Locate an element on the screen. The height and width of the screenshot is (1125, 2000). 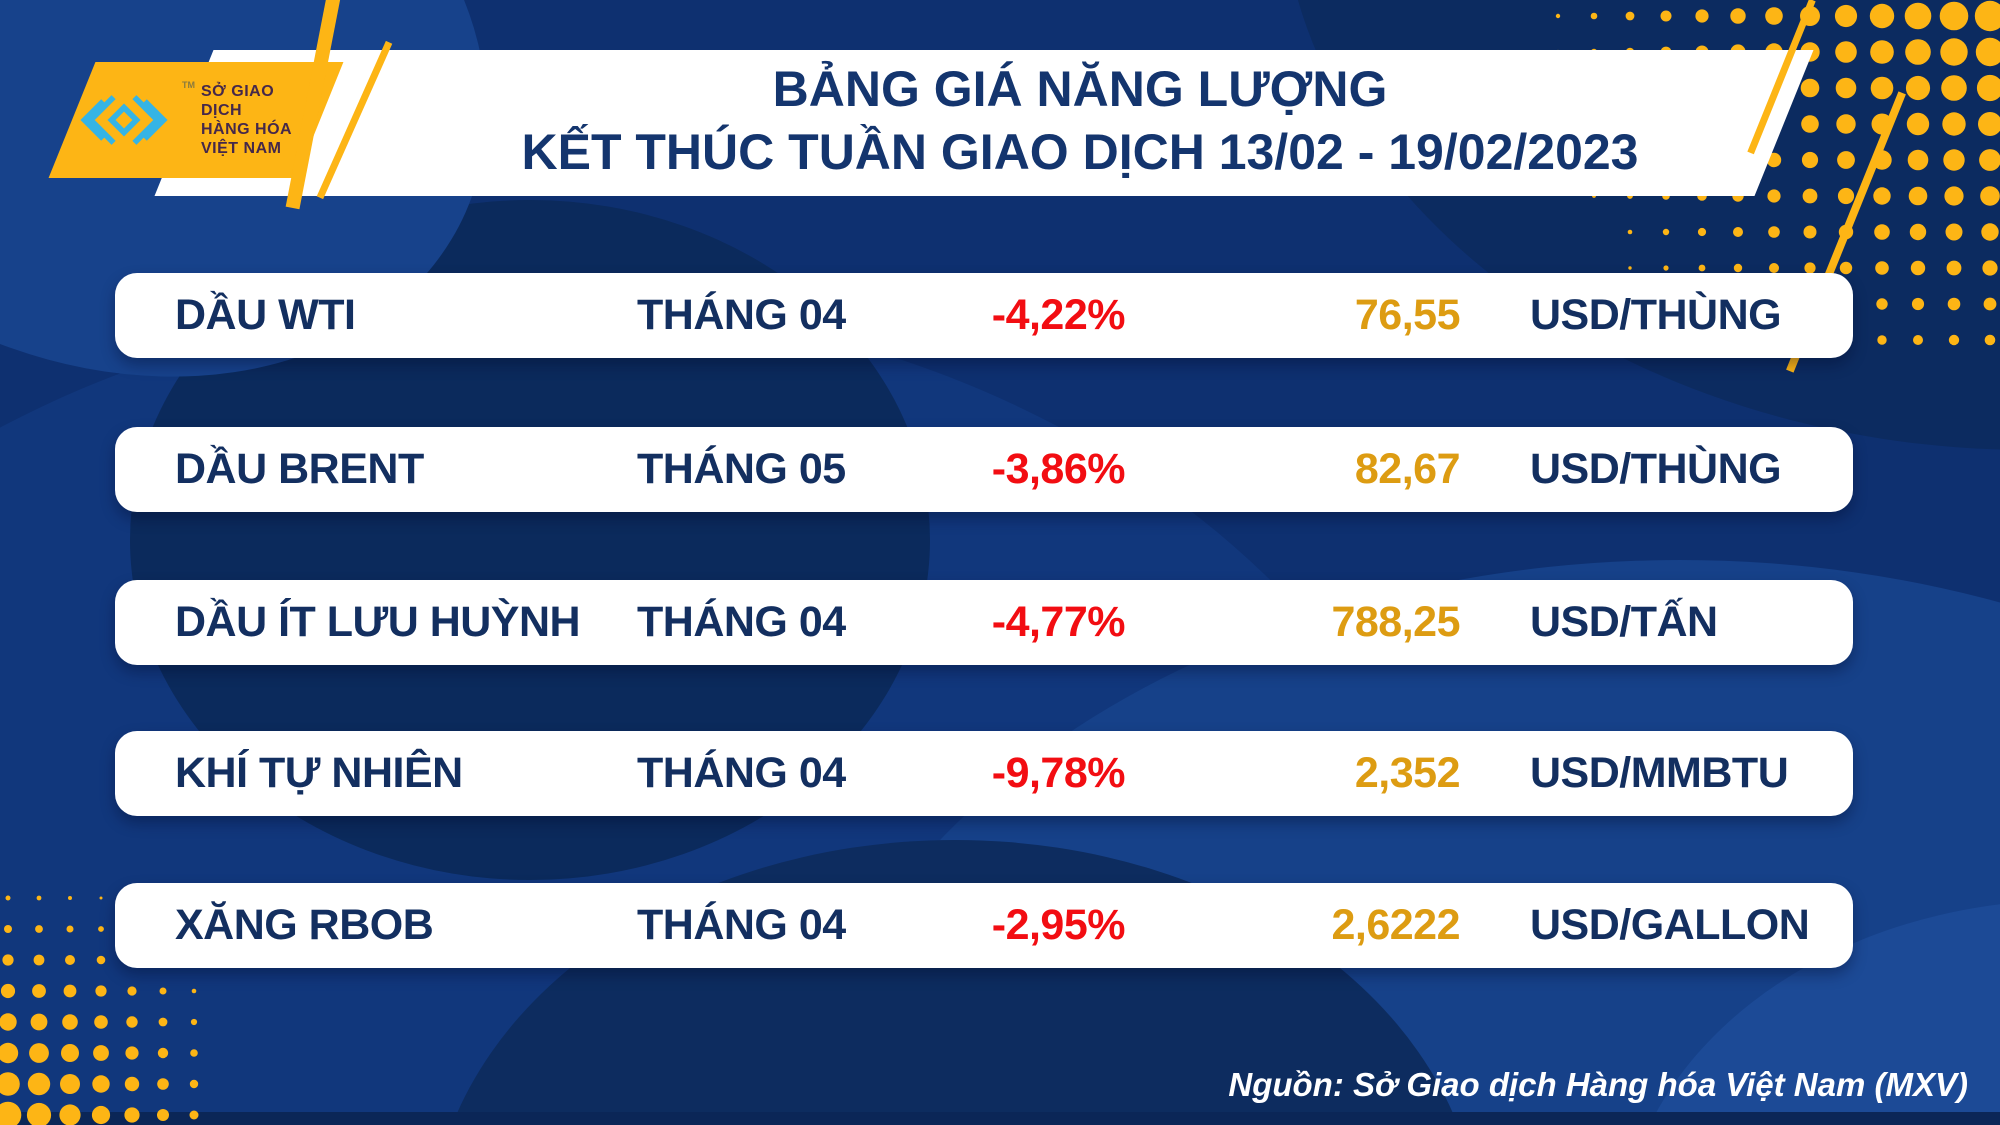
weekly-change: -2,95% is located at coordinates (1058, 925).